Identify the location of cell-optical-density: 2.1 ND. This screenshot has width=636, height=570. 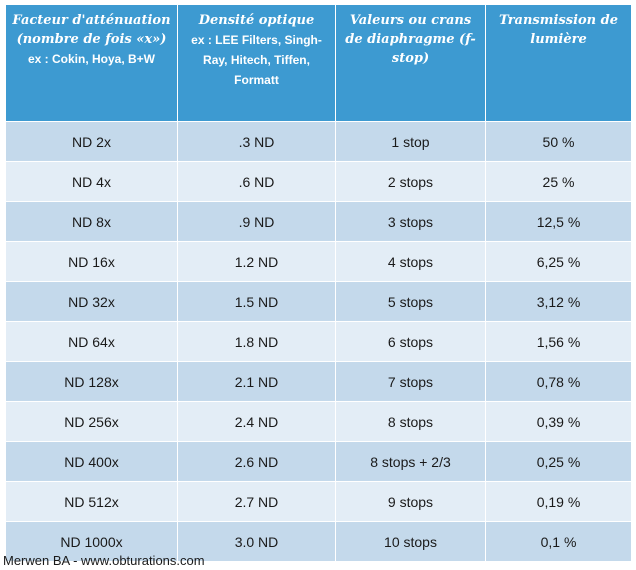
(256, 381).